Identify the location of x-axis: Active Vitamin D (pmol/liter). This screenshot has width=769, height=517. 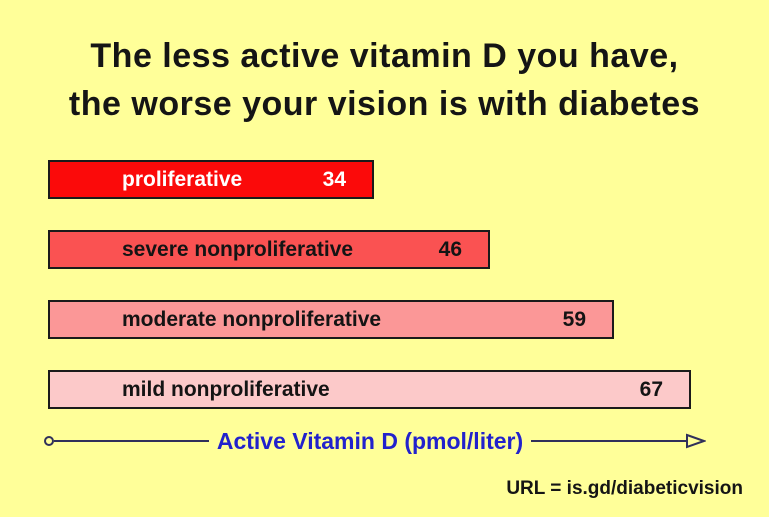
(375, 440).